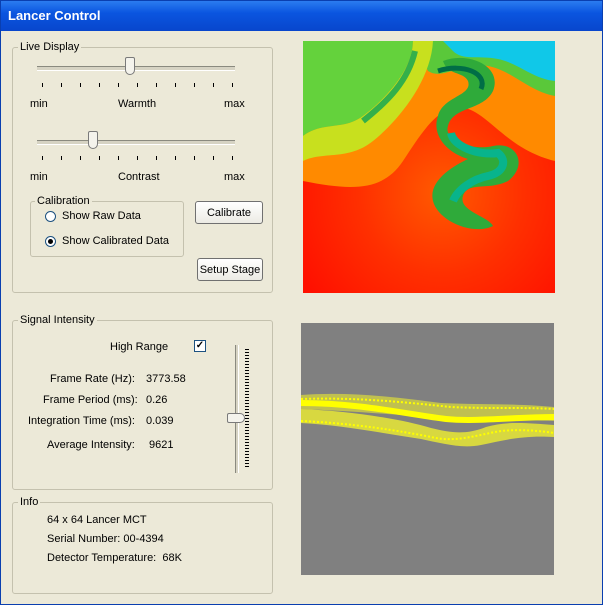  Describe the element at coordinates (90, 400) in the screenshot. I see `frame-period-label: Frame Period (ms):` at that location.